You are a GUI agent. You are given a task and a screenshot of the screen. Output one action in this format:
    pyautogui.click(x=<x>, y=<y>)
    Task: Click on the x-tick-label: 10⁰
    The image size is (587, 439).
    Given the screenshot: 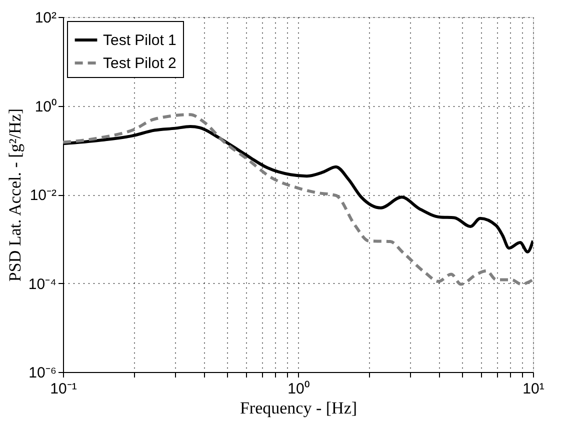 What is the action you would take?
    pyautogui.click(x=299, y=389)
    